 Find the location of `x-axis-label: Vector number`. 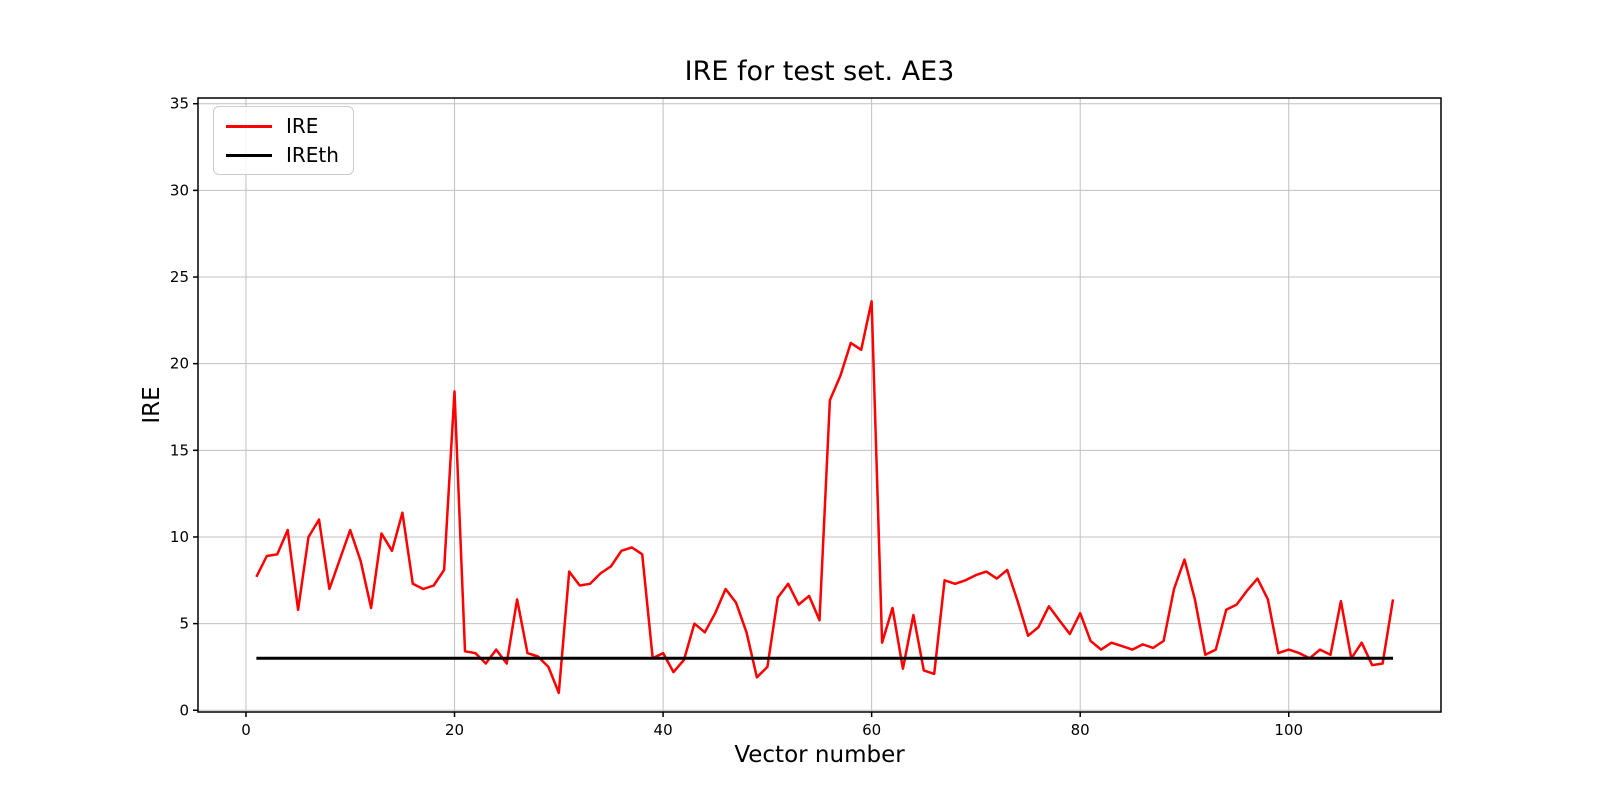

x-axis-label: Vector number is located at coordinates (819, 755).